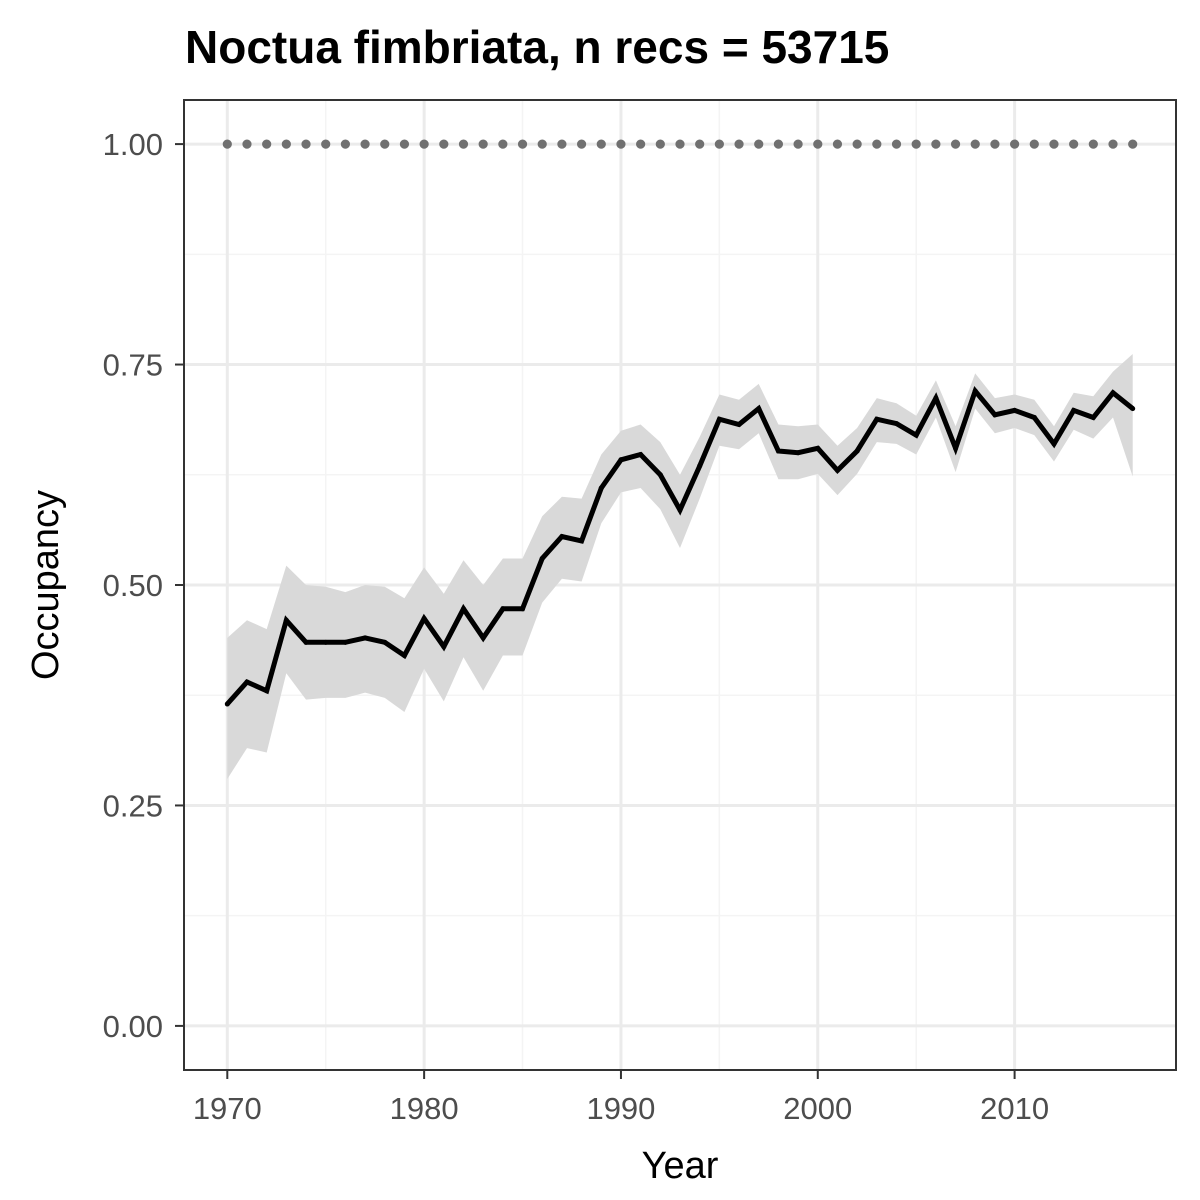  I want to click on y-axis: 0.00 0.25 0.50 0.75 1.00, so click(143, 585).